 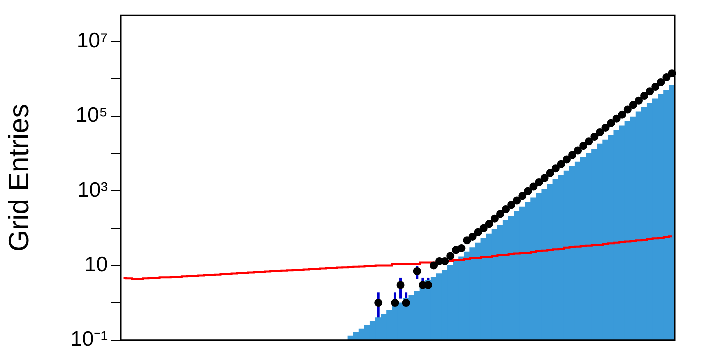 What do you see at coordinates (89, 340) in the screenshot?
I see `y-tick-label: 10⁻¹` at bounding box center [89, 340].